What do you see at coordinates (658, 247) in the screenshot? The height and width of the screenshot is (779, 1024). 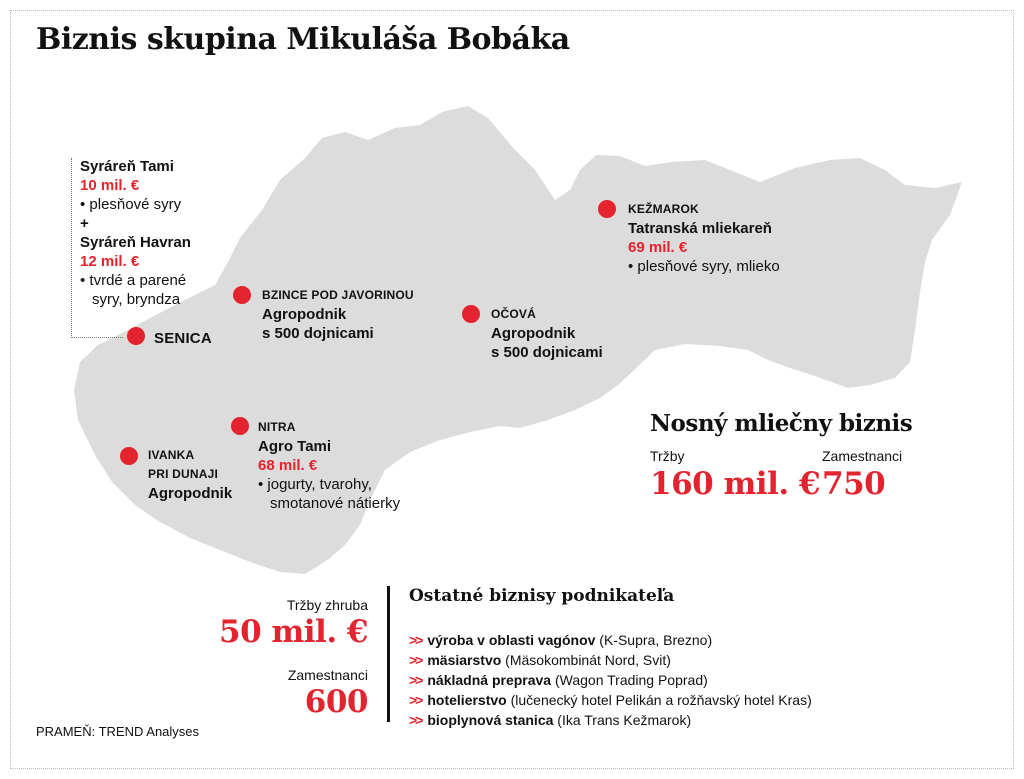 I see `company-revenue: 69 mil. €` at bounding box center [658, 247].